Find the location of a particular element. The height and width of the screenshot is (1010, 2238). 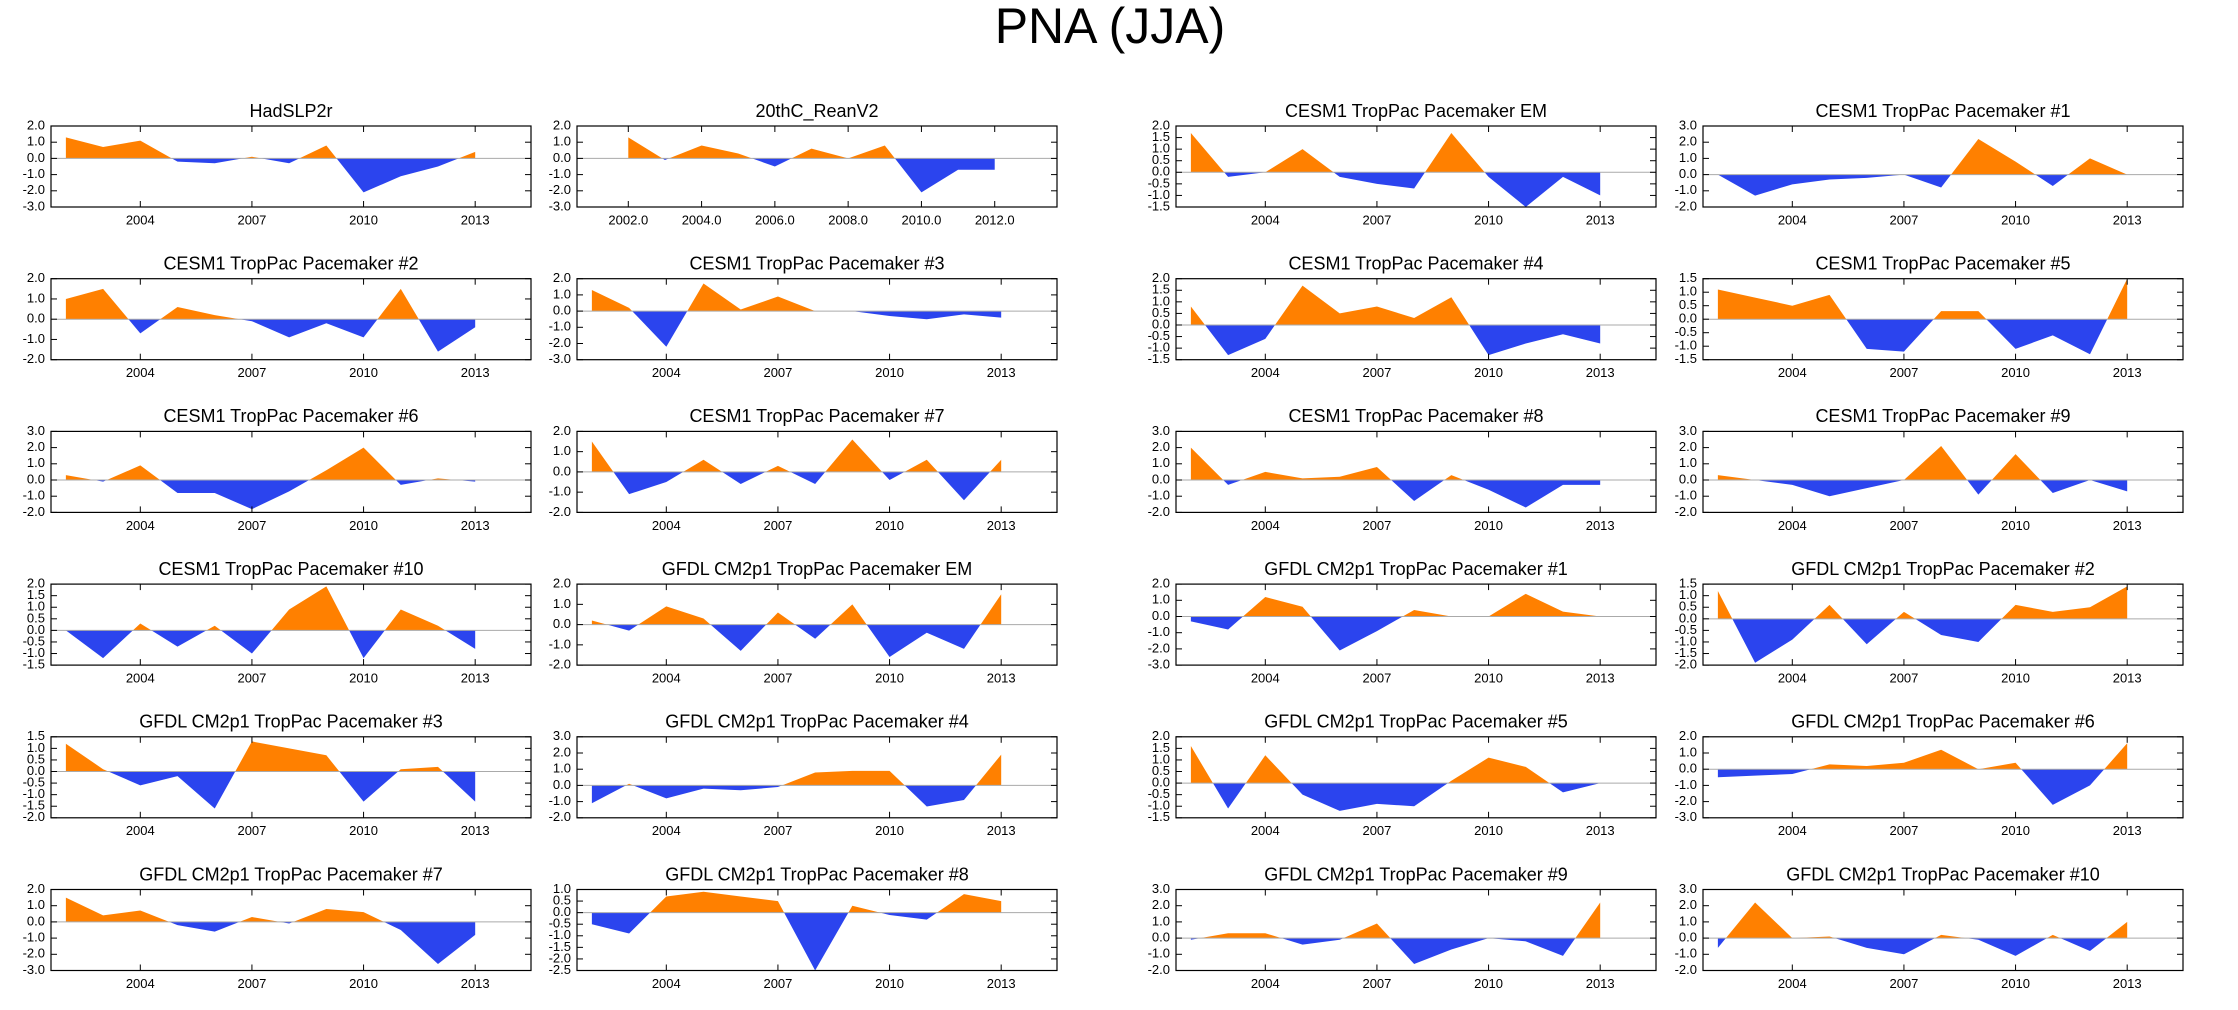

panel-title: GFDL CM2p1 TropPac Pacemaker #10 is located at coordinates (1942, 874).